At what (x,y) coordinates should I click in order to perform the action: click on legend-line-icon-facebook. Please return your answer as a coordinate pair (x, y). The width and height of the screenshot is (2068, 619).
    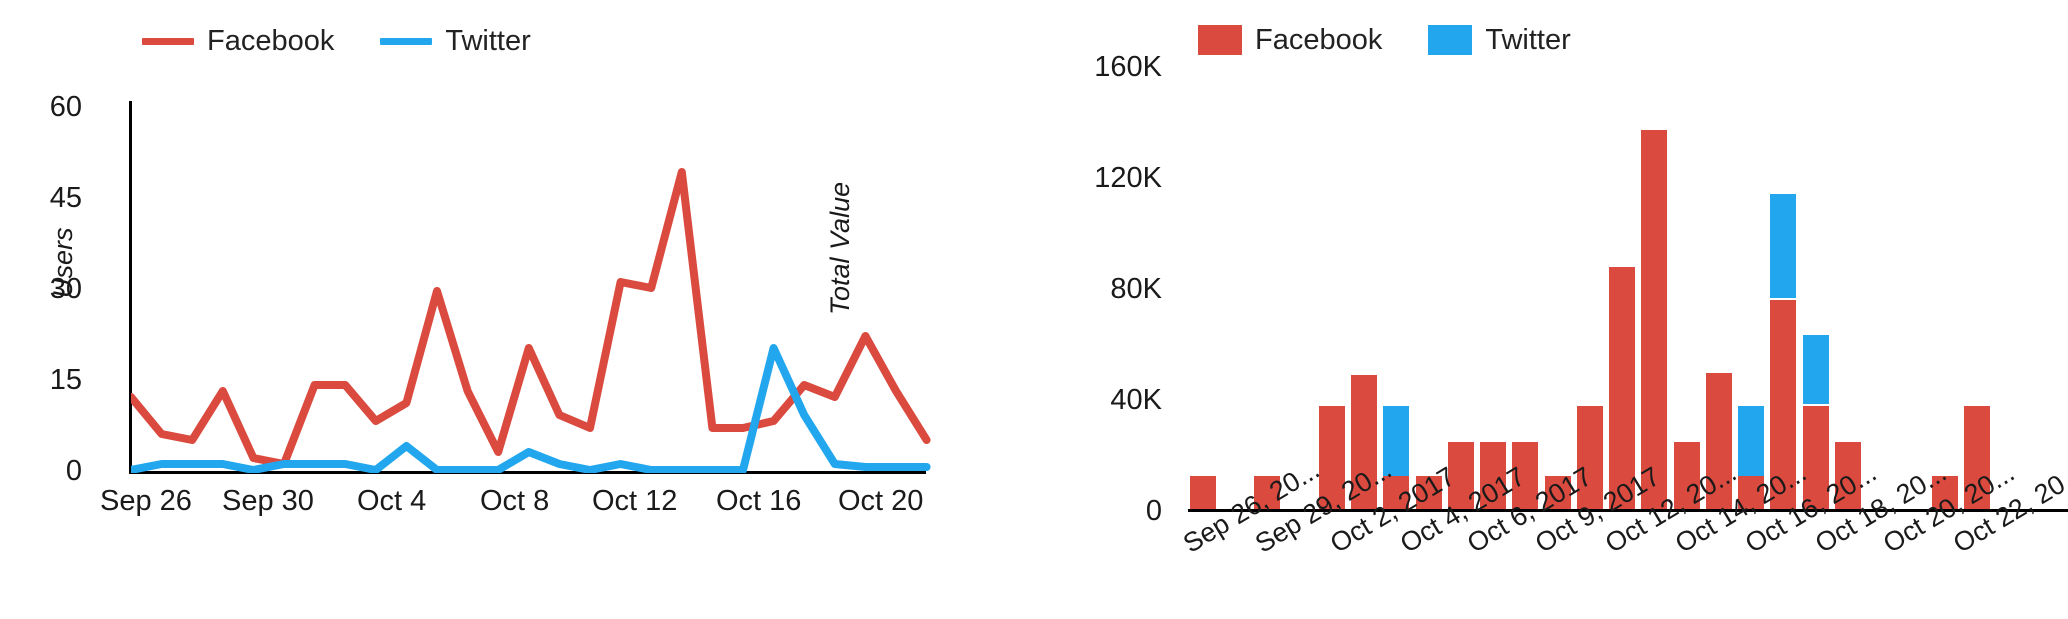
    Looking at the image, I should click on (168, 41).